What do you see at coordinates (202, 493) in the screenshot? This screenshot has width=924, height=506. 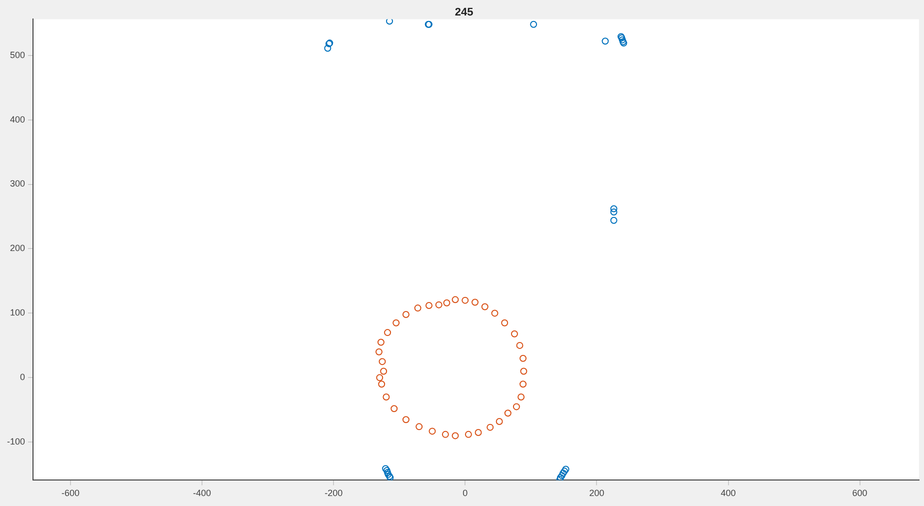 I see `x-tick-label: -400` at bounding box center [202, 493].